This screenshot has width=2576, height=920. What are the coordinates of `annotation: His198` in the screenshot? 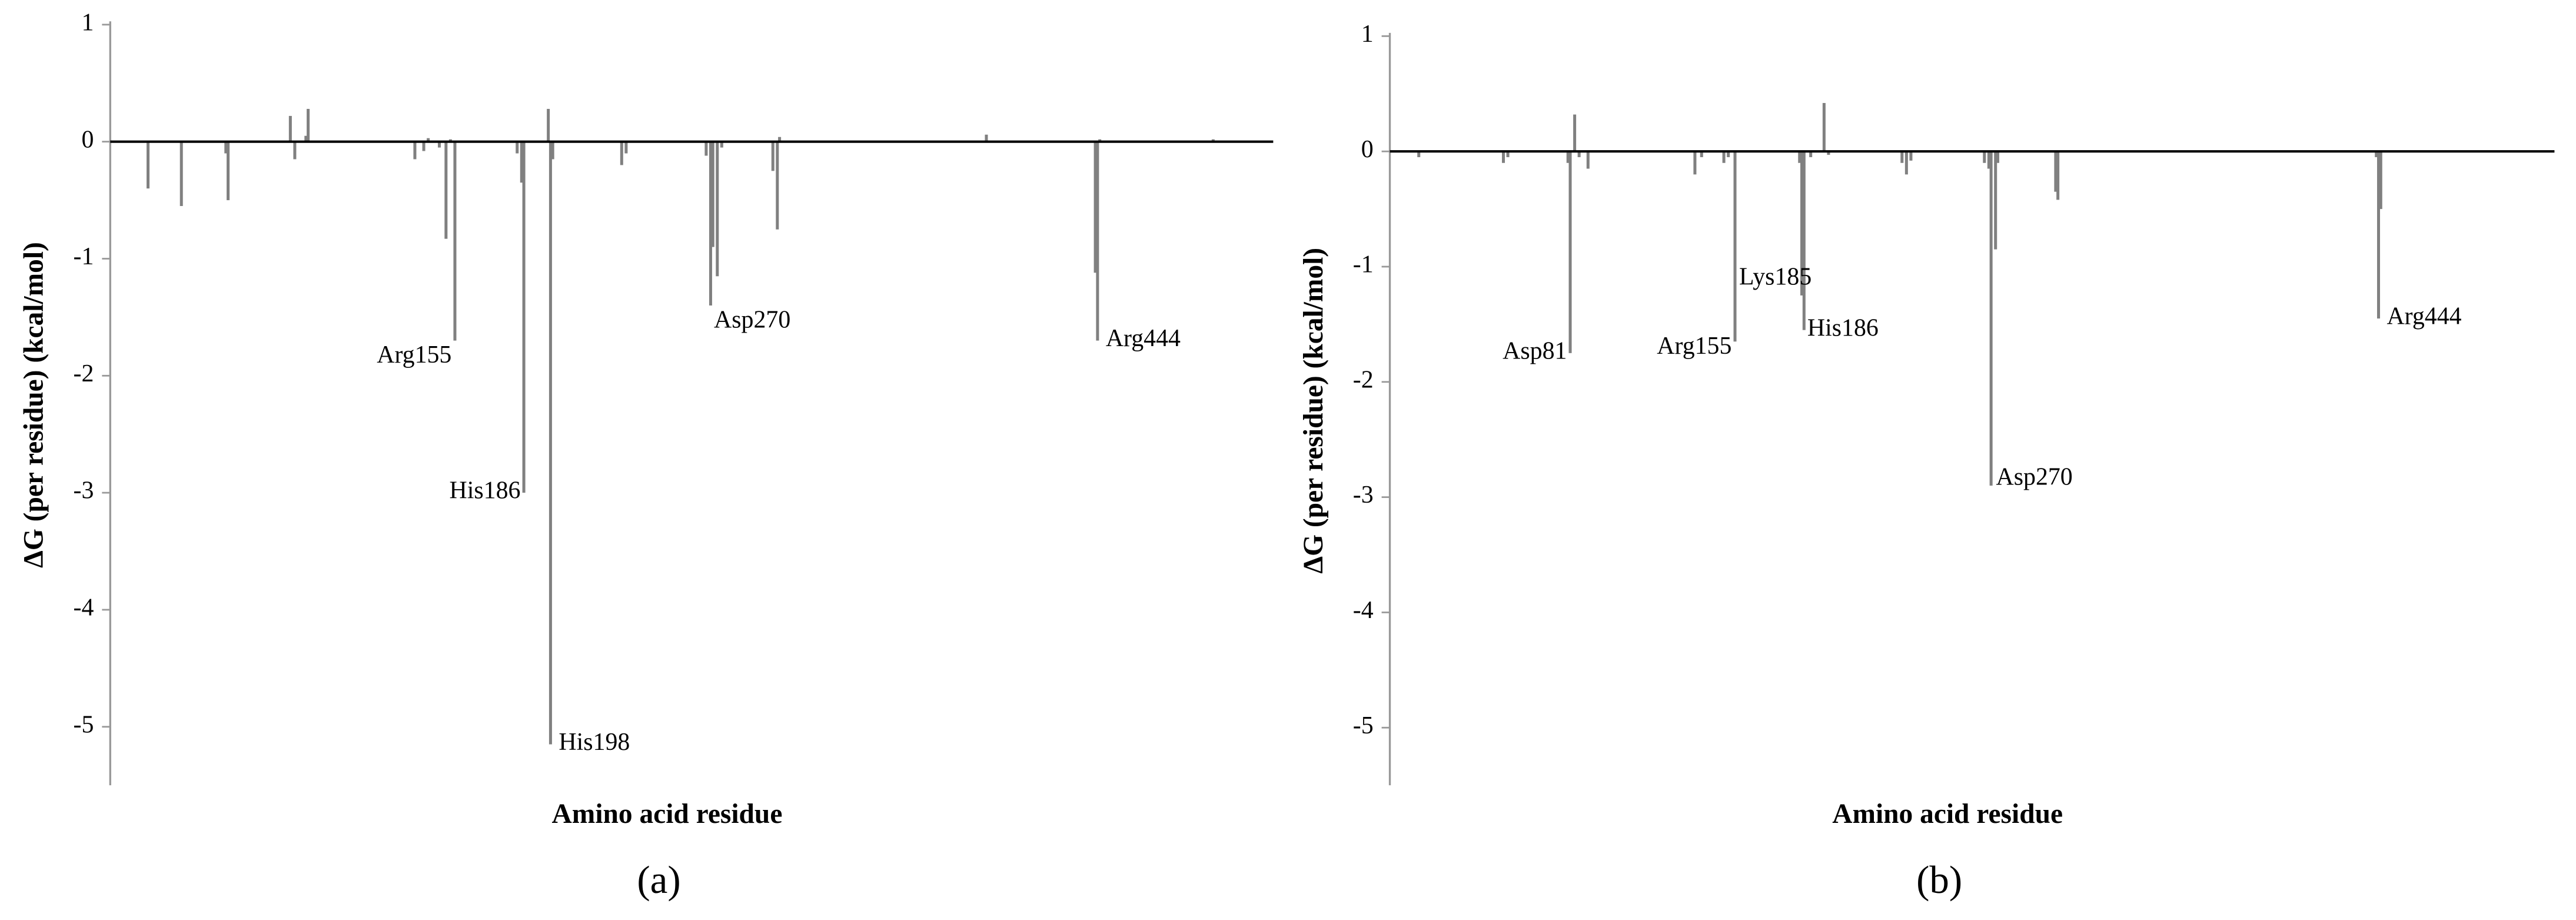 It's located at (594, 742).